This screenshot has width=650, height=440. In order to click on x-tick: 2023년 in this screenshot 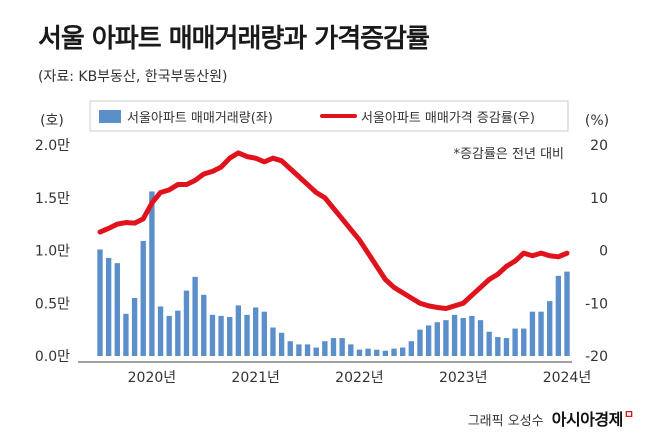, I will do `click(463, 378)`.